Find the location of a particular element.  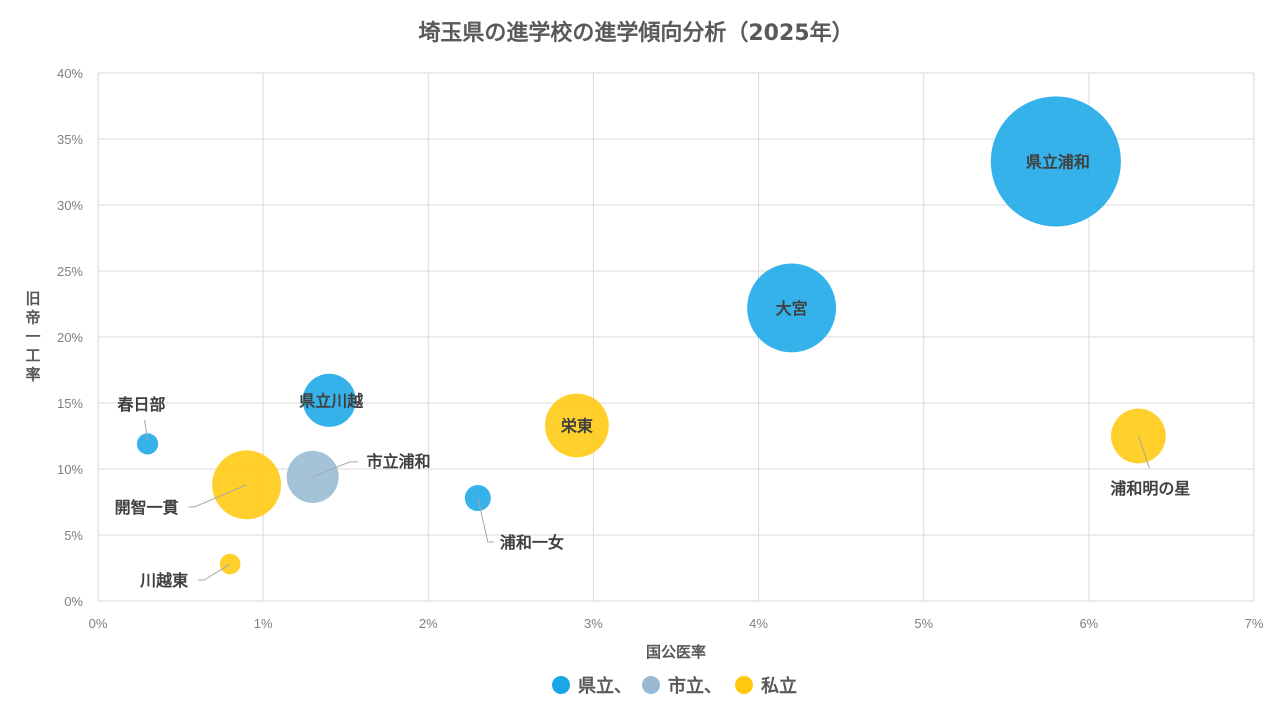

x-tick-label: 4% is located at coordinates (758, 623).